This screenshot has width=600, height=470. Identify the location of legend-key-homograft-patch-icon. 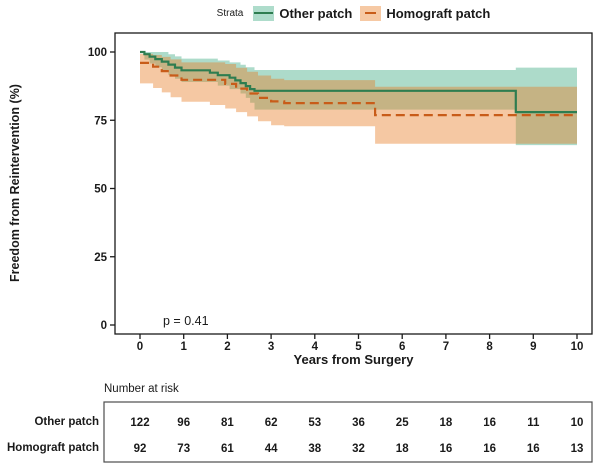
(371, 13).